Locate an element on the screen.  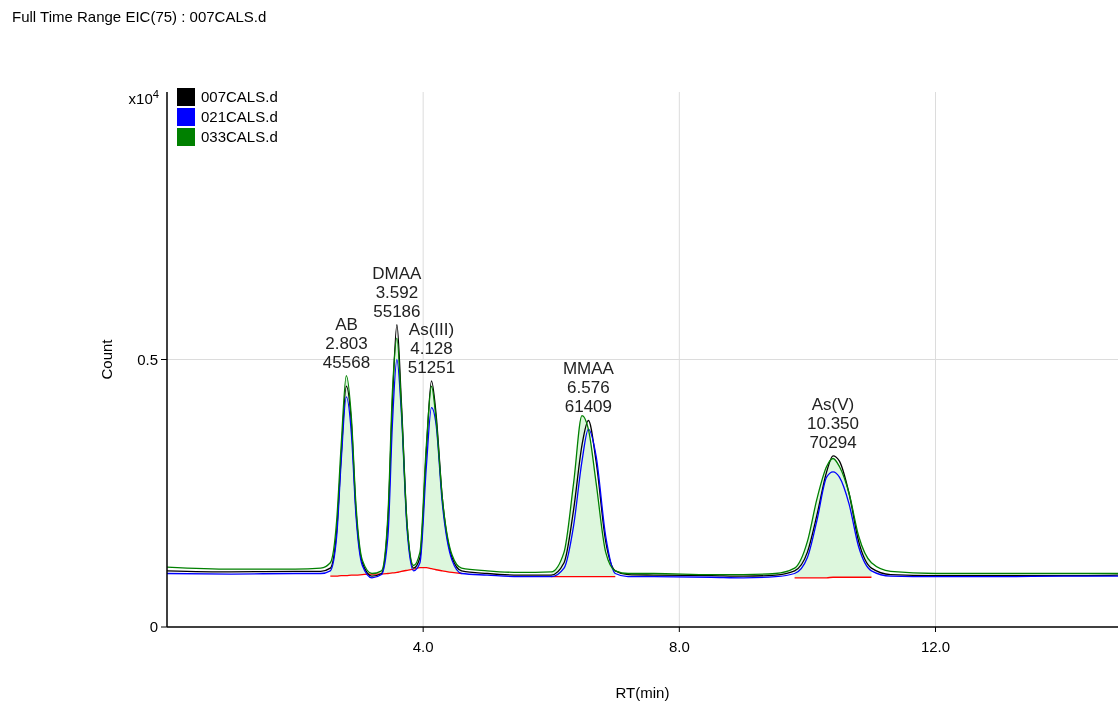
annotation: MMAA 6.576 61409 is located at coordinates (588, 388).